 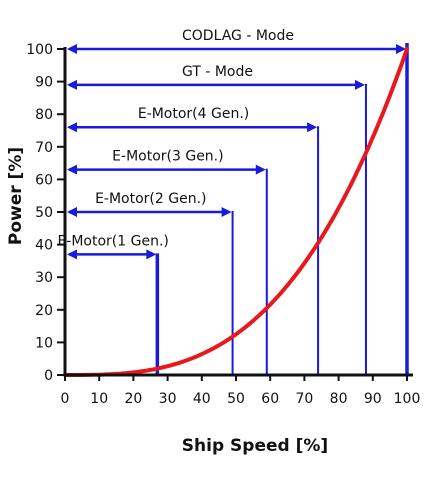 I want to click on x-tick-label: 10, so click(x=99, y=399).